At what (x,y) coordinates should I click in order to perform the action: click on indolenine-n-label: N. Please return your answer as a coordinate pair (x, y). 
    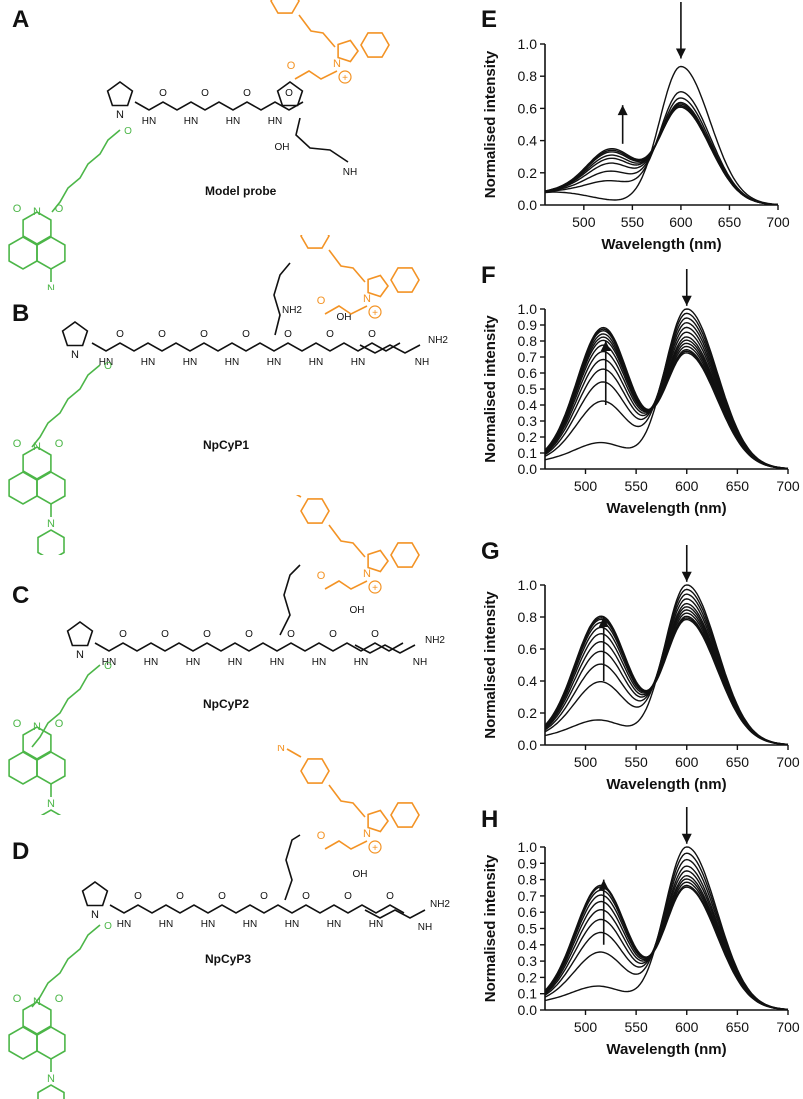
    Looking at the image, I should click on (367, 834).